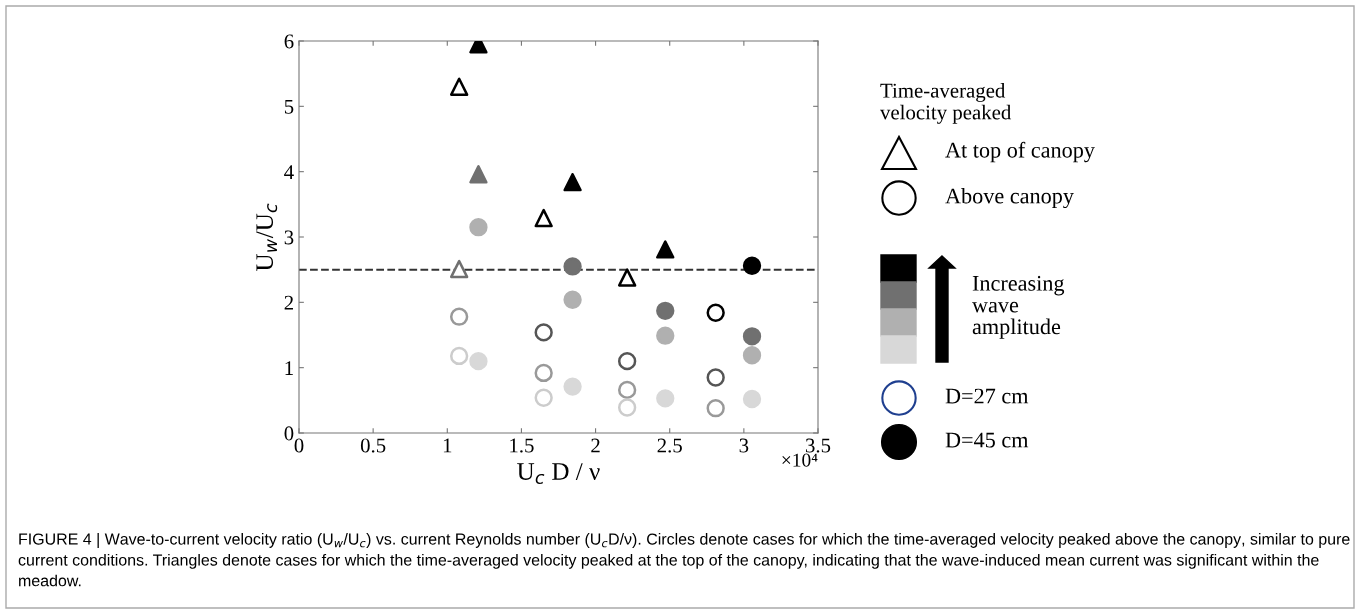 Image resolution: width=1360 pixels, height=614 pixels. What do you see at coordinates (558, 473) in the screenshot?
I see `x-axis-title: U$_{c}$ D / ν` at bounding box center [558, 473].